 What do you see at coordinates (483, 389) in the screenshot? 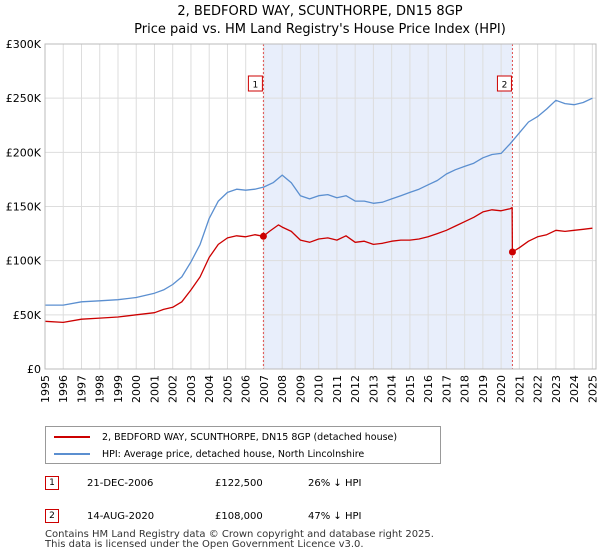
I see `x-tick-label: 2019` at bounding box center [483, 389].